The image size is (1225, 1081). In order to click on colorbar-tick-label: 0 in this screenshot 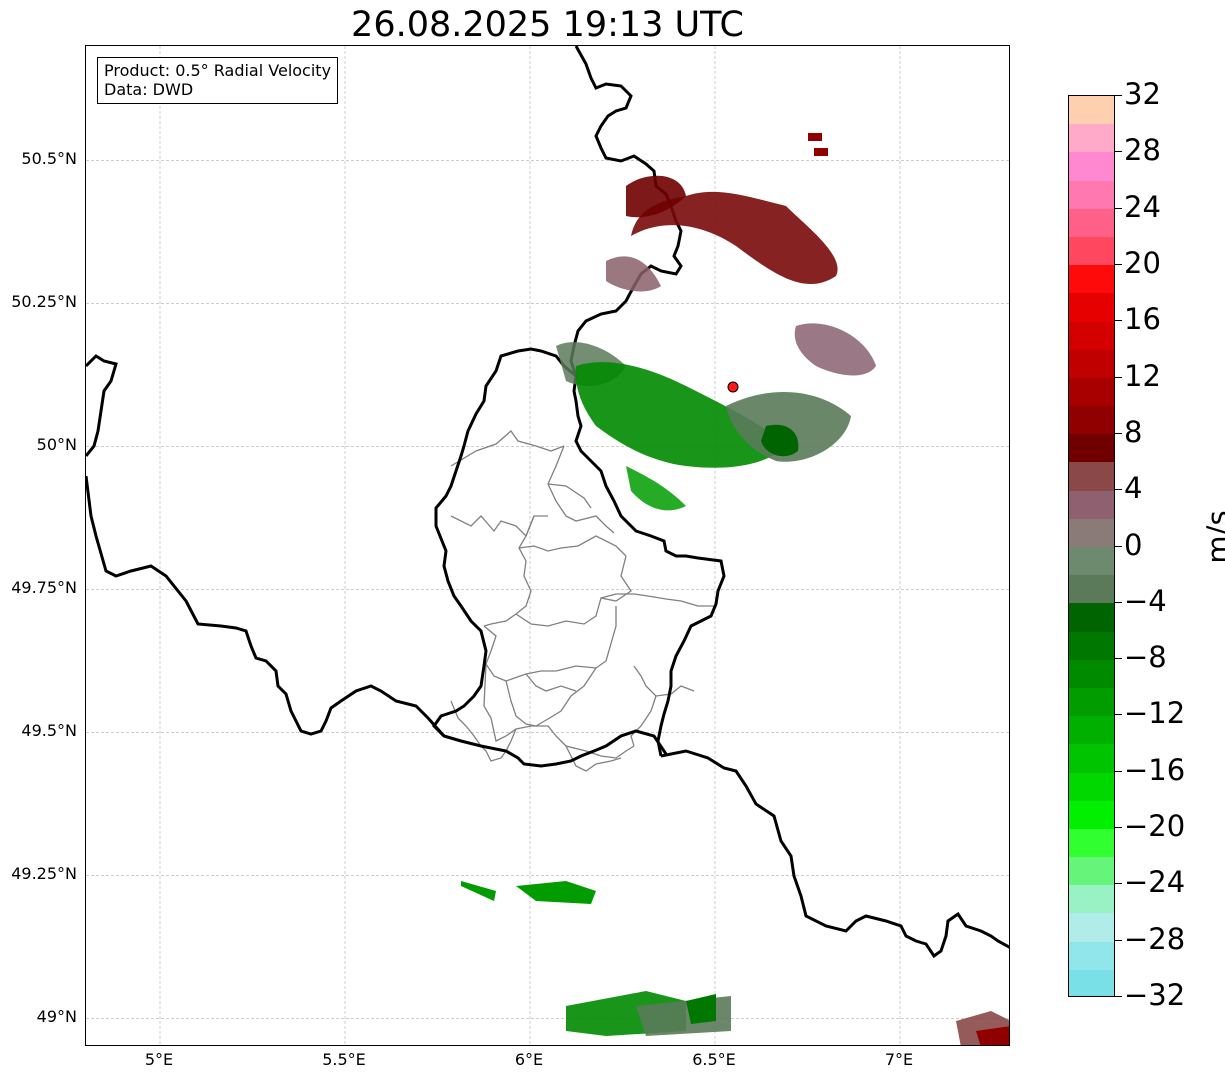, I will do `click(1133, 544)`.